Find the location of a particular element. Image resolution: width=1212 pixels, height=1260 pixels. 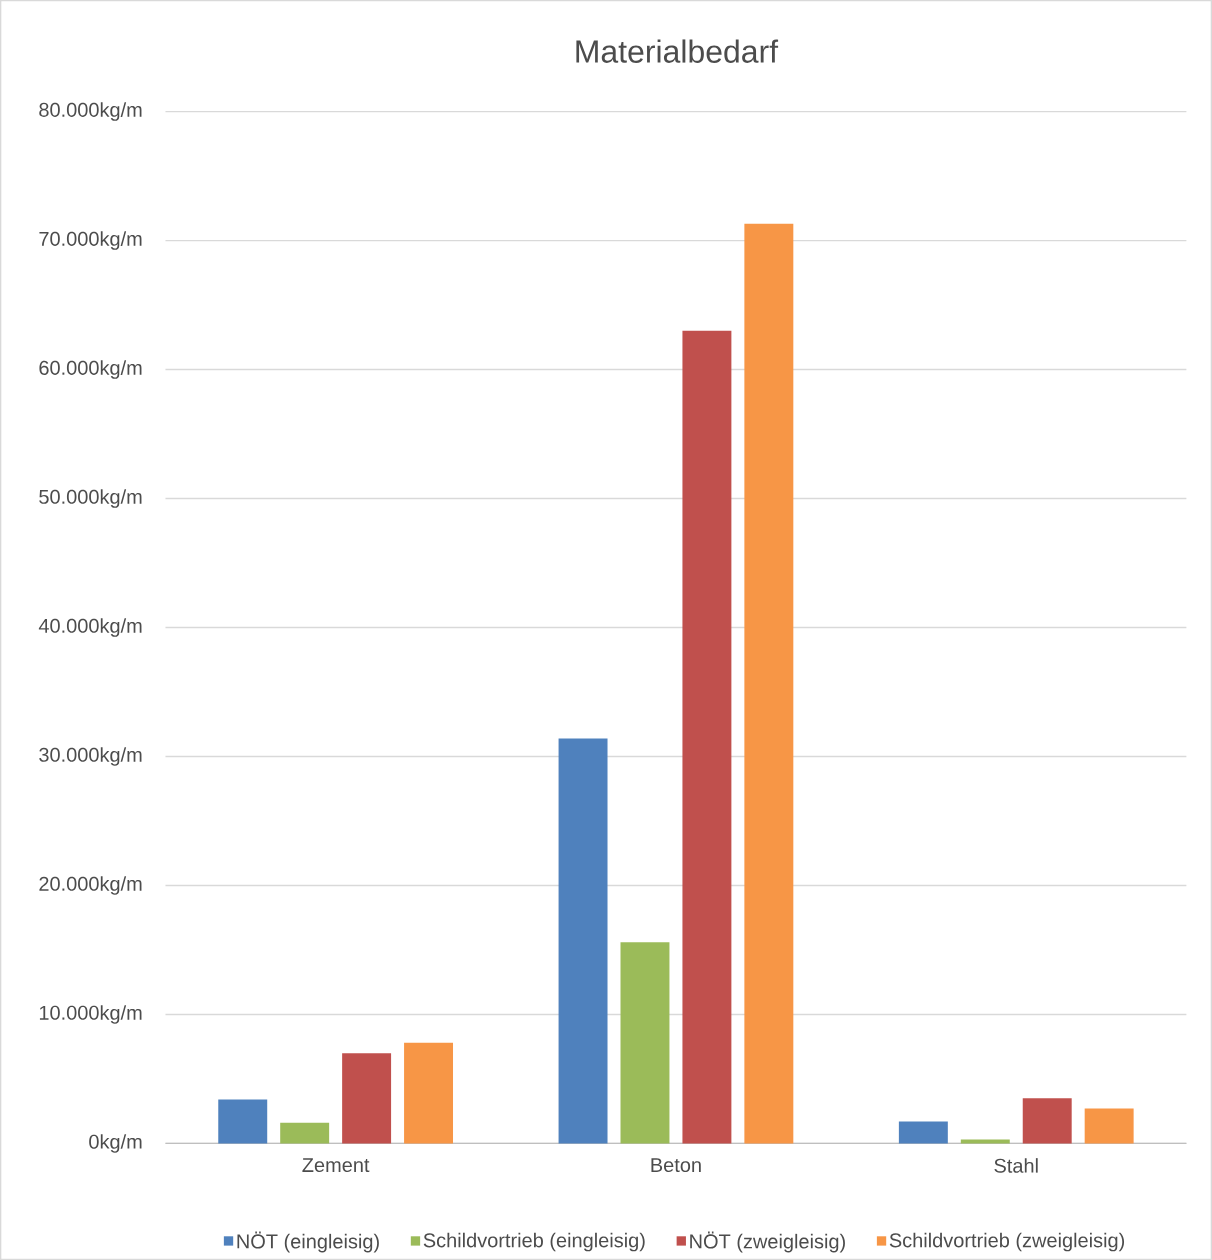

y-tick-label: 40.000kg/m is located at coordinates (90, 627).